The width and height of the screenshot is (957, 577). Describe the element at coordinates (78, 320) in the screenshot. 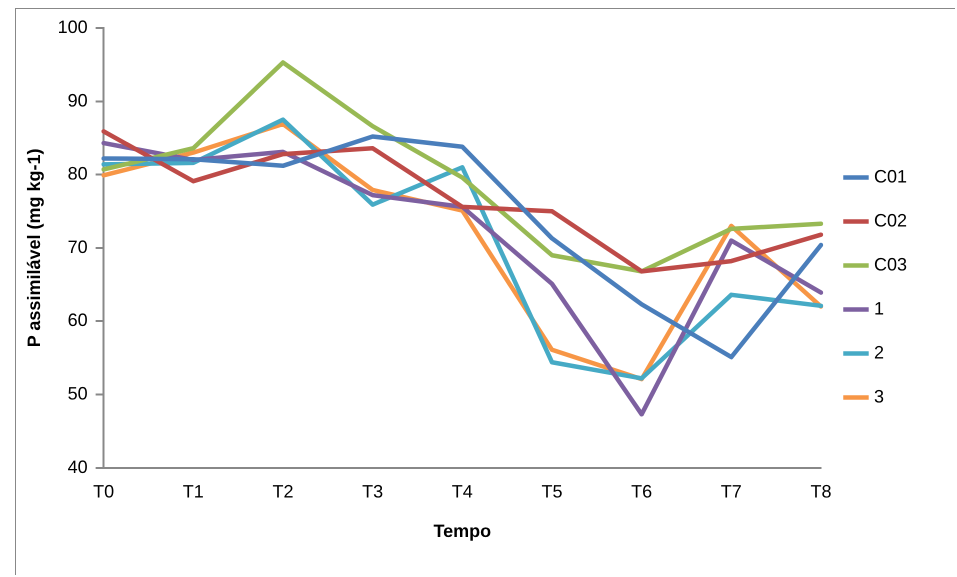

I see `y-tick-label: 60` at that location.